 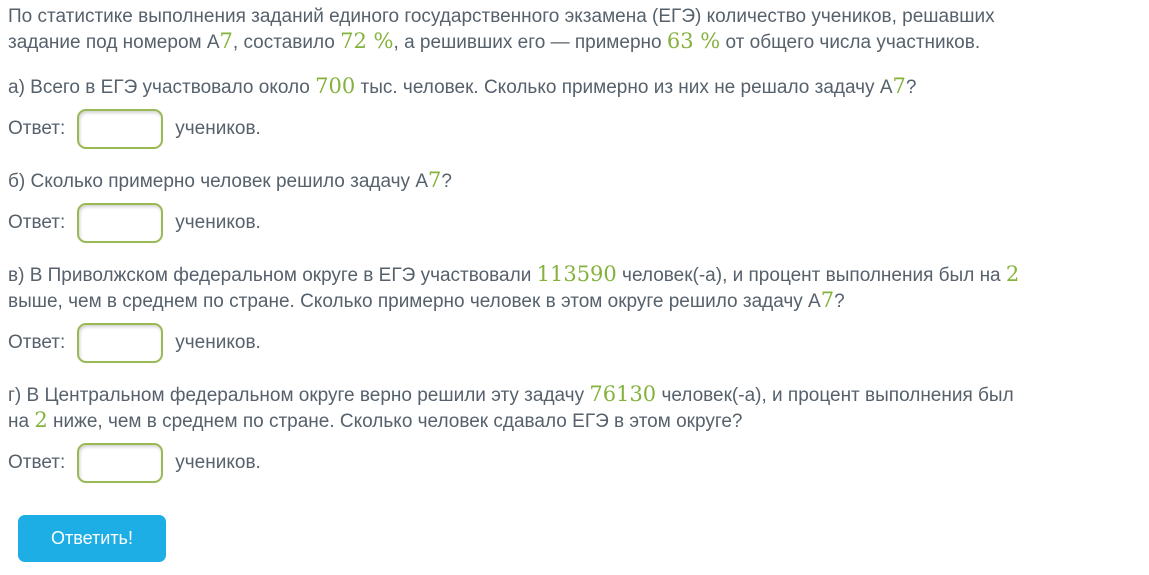 I want to click on answer-row-b: Ответ: учеников., so click(x=574, y=223).